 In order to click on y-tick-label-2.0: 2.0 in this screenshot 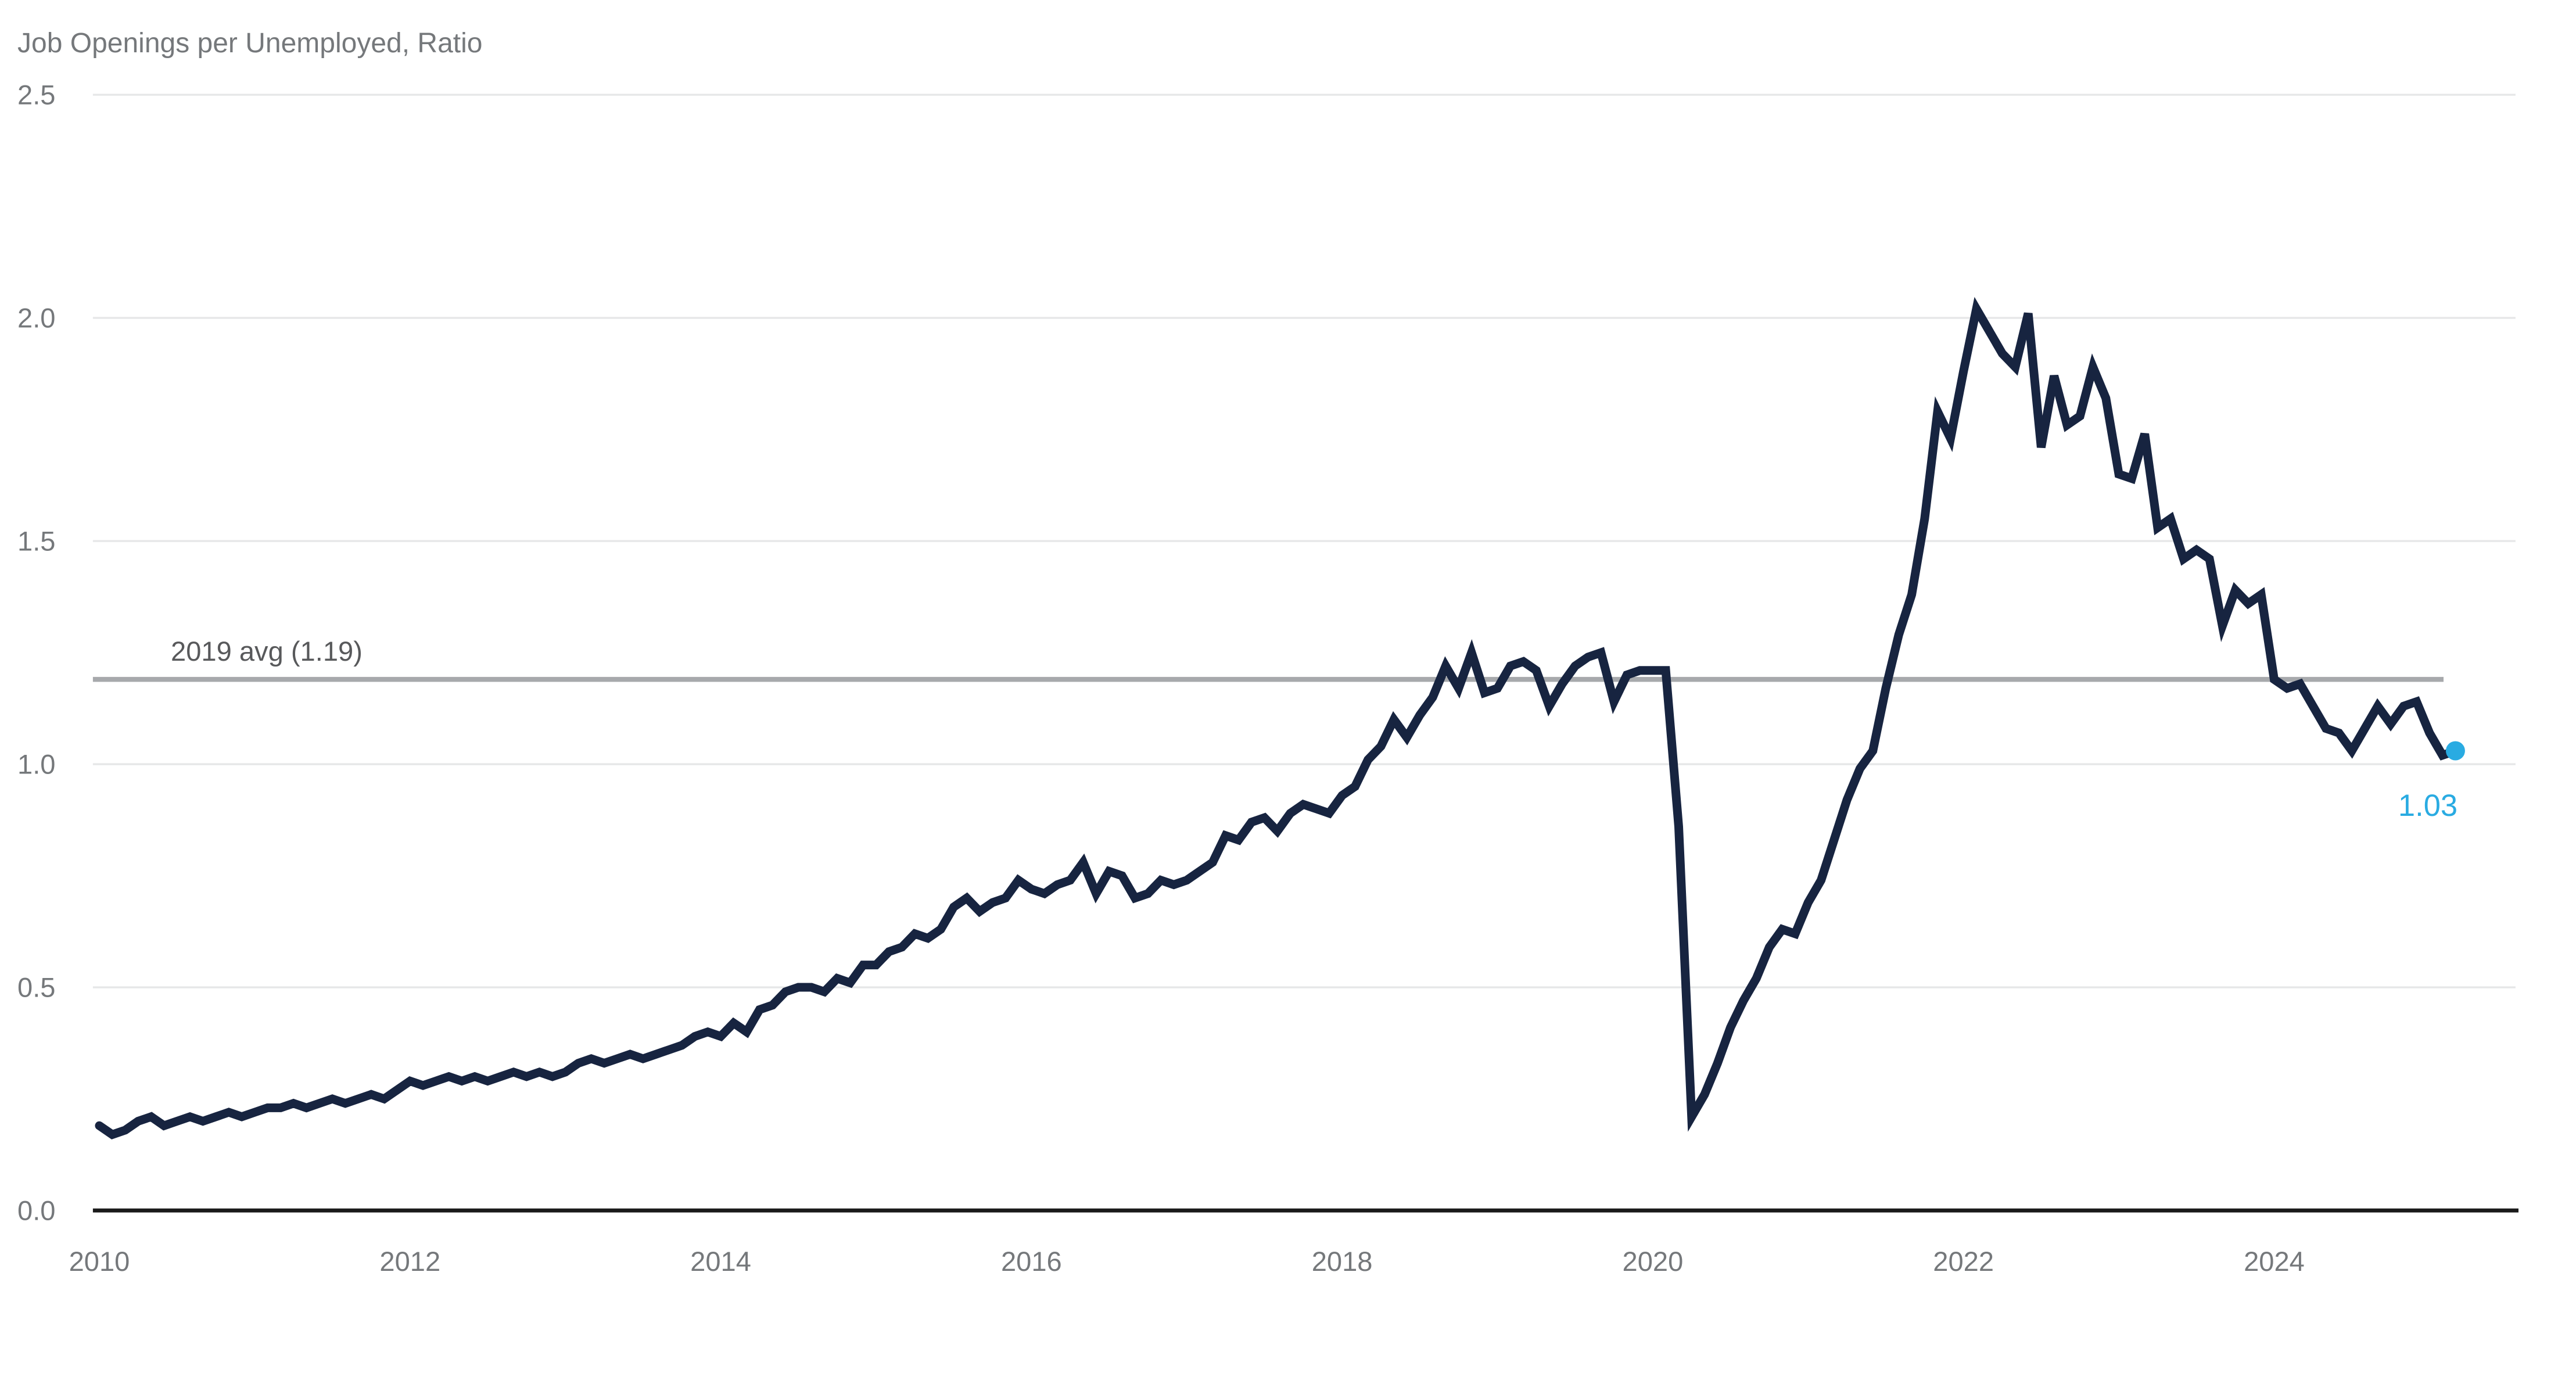, I will do `click(36, 318)`.